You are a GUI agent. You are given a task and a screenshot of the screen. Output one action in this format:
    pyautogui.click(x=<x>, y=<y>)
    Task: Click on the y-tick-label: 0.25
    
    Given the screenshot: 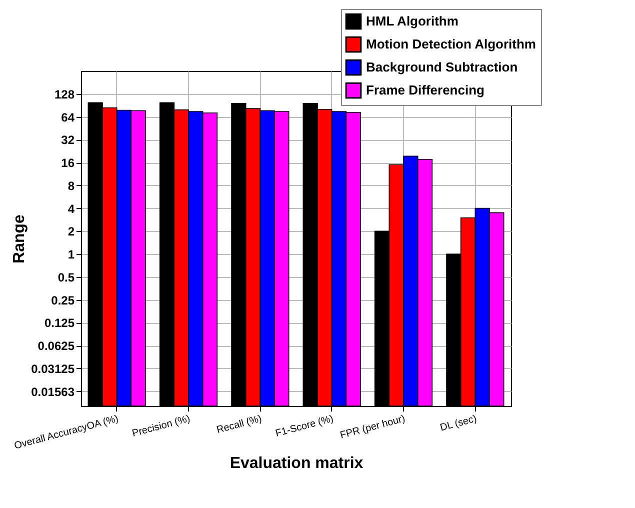 What is the action you would take?
    pyautogui.click(x=63, y=300)
    